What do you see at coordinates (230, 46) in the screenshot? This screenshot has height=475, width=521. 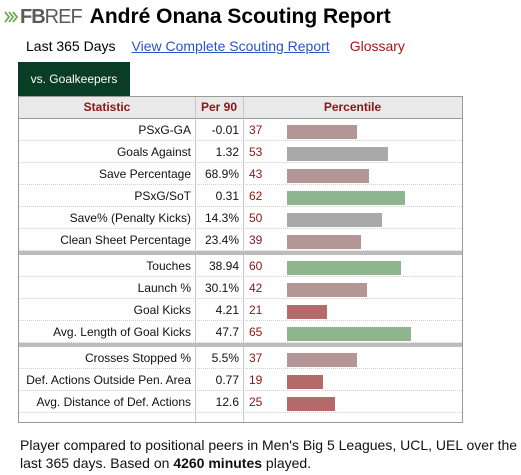 I see `complete-report-link: View Complete Scouting Report` at bounding box center [230, 46].